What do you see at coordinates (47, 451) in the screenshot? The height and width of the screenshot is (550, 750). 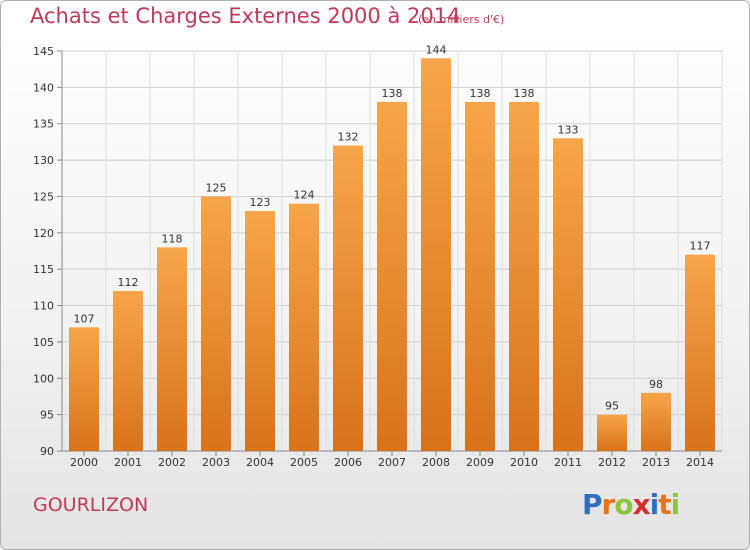 I see `y-tick-label: 90` at bounding box center [47, 451].